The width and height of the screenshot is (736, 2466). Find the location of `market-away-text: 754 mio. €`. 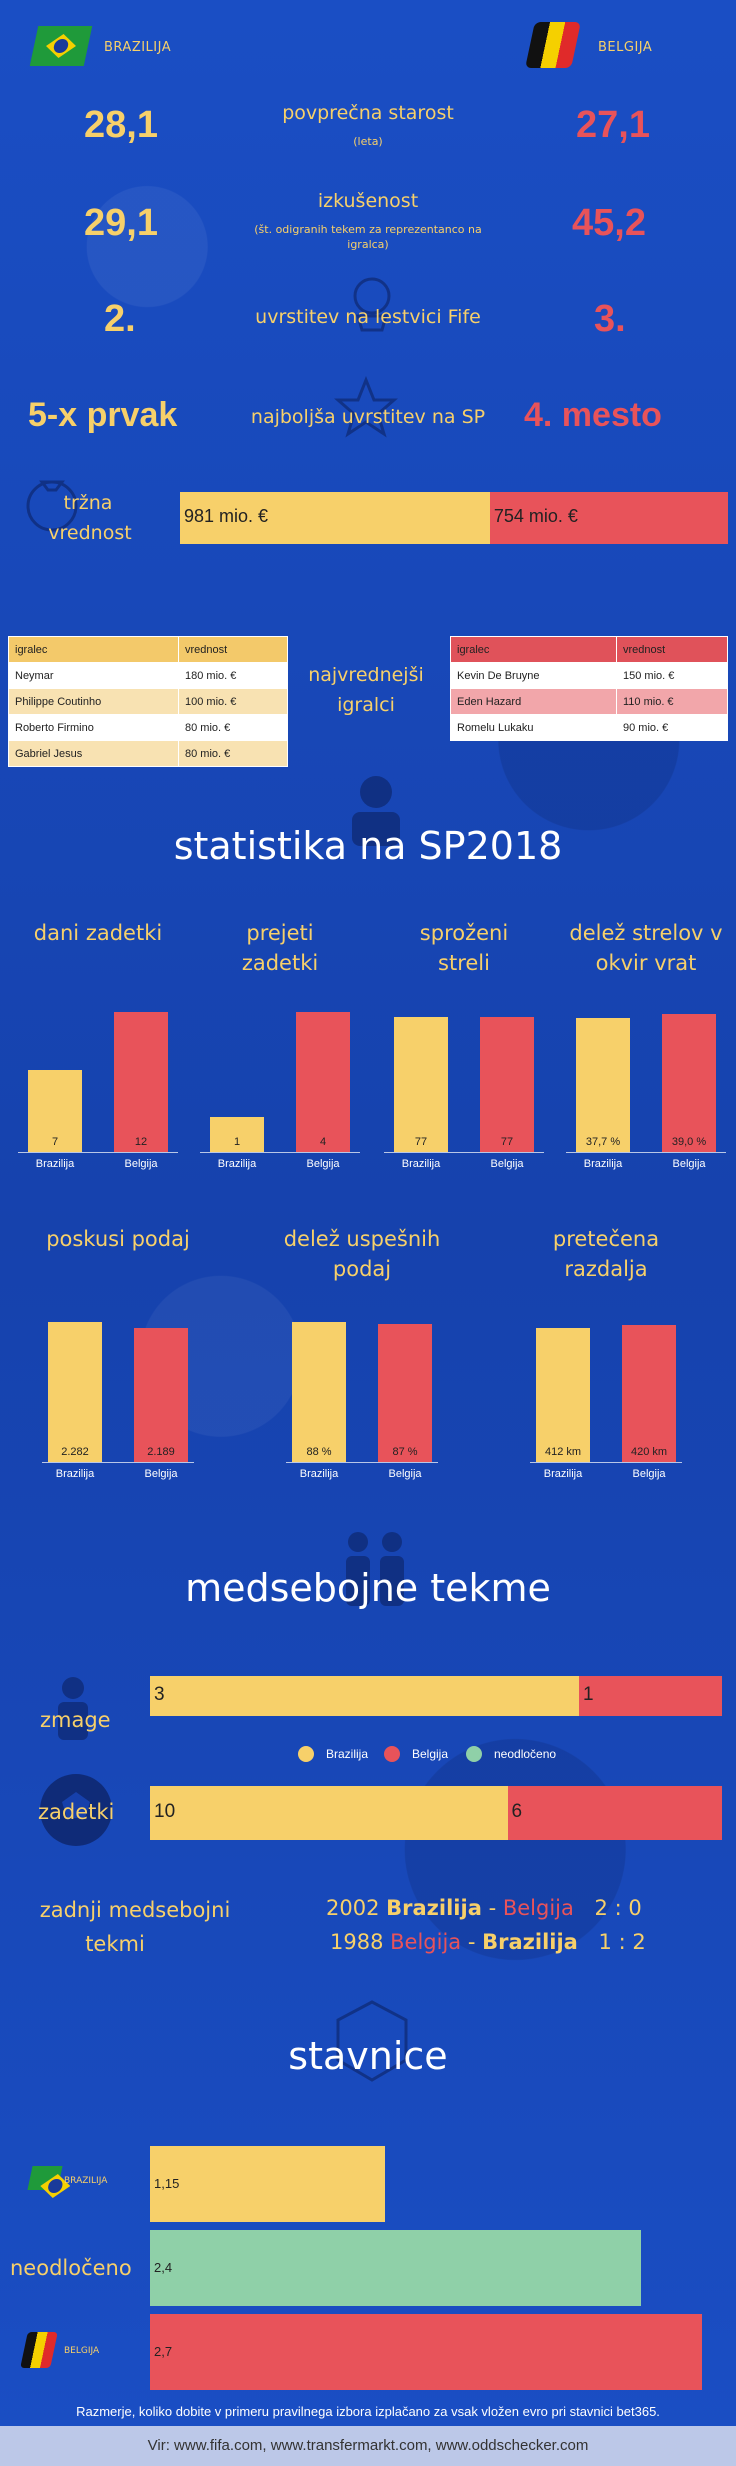

market-away-text: 754 mio. € is located at coordinates (535, 516).